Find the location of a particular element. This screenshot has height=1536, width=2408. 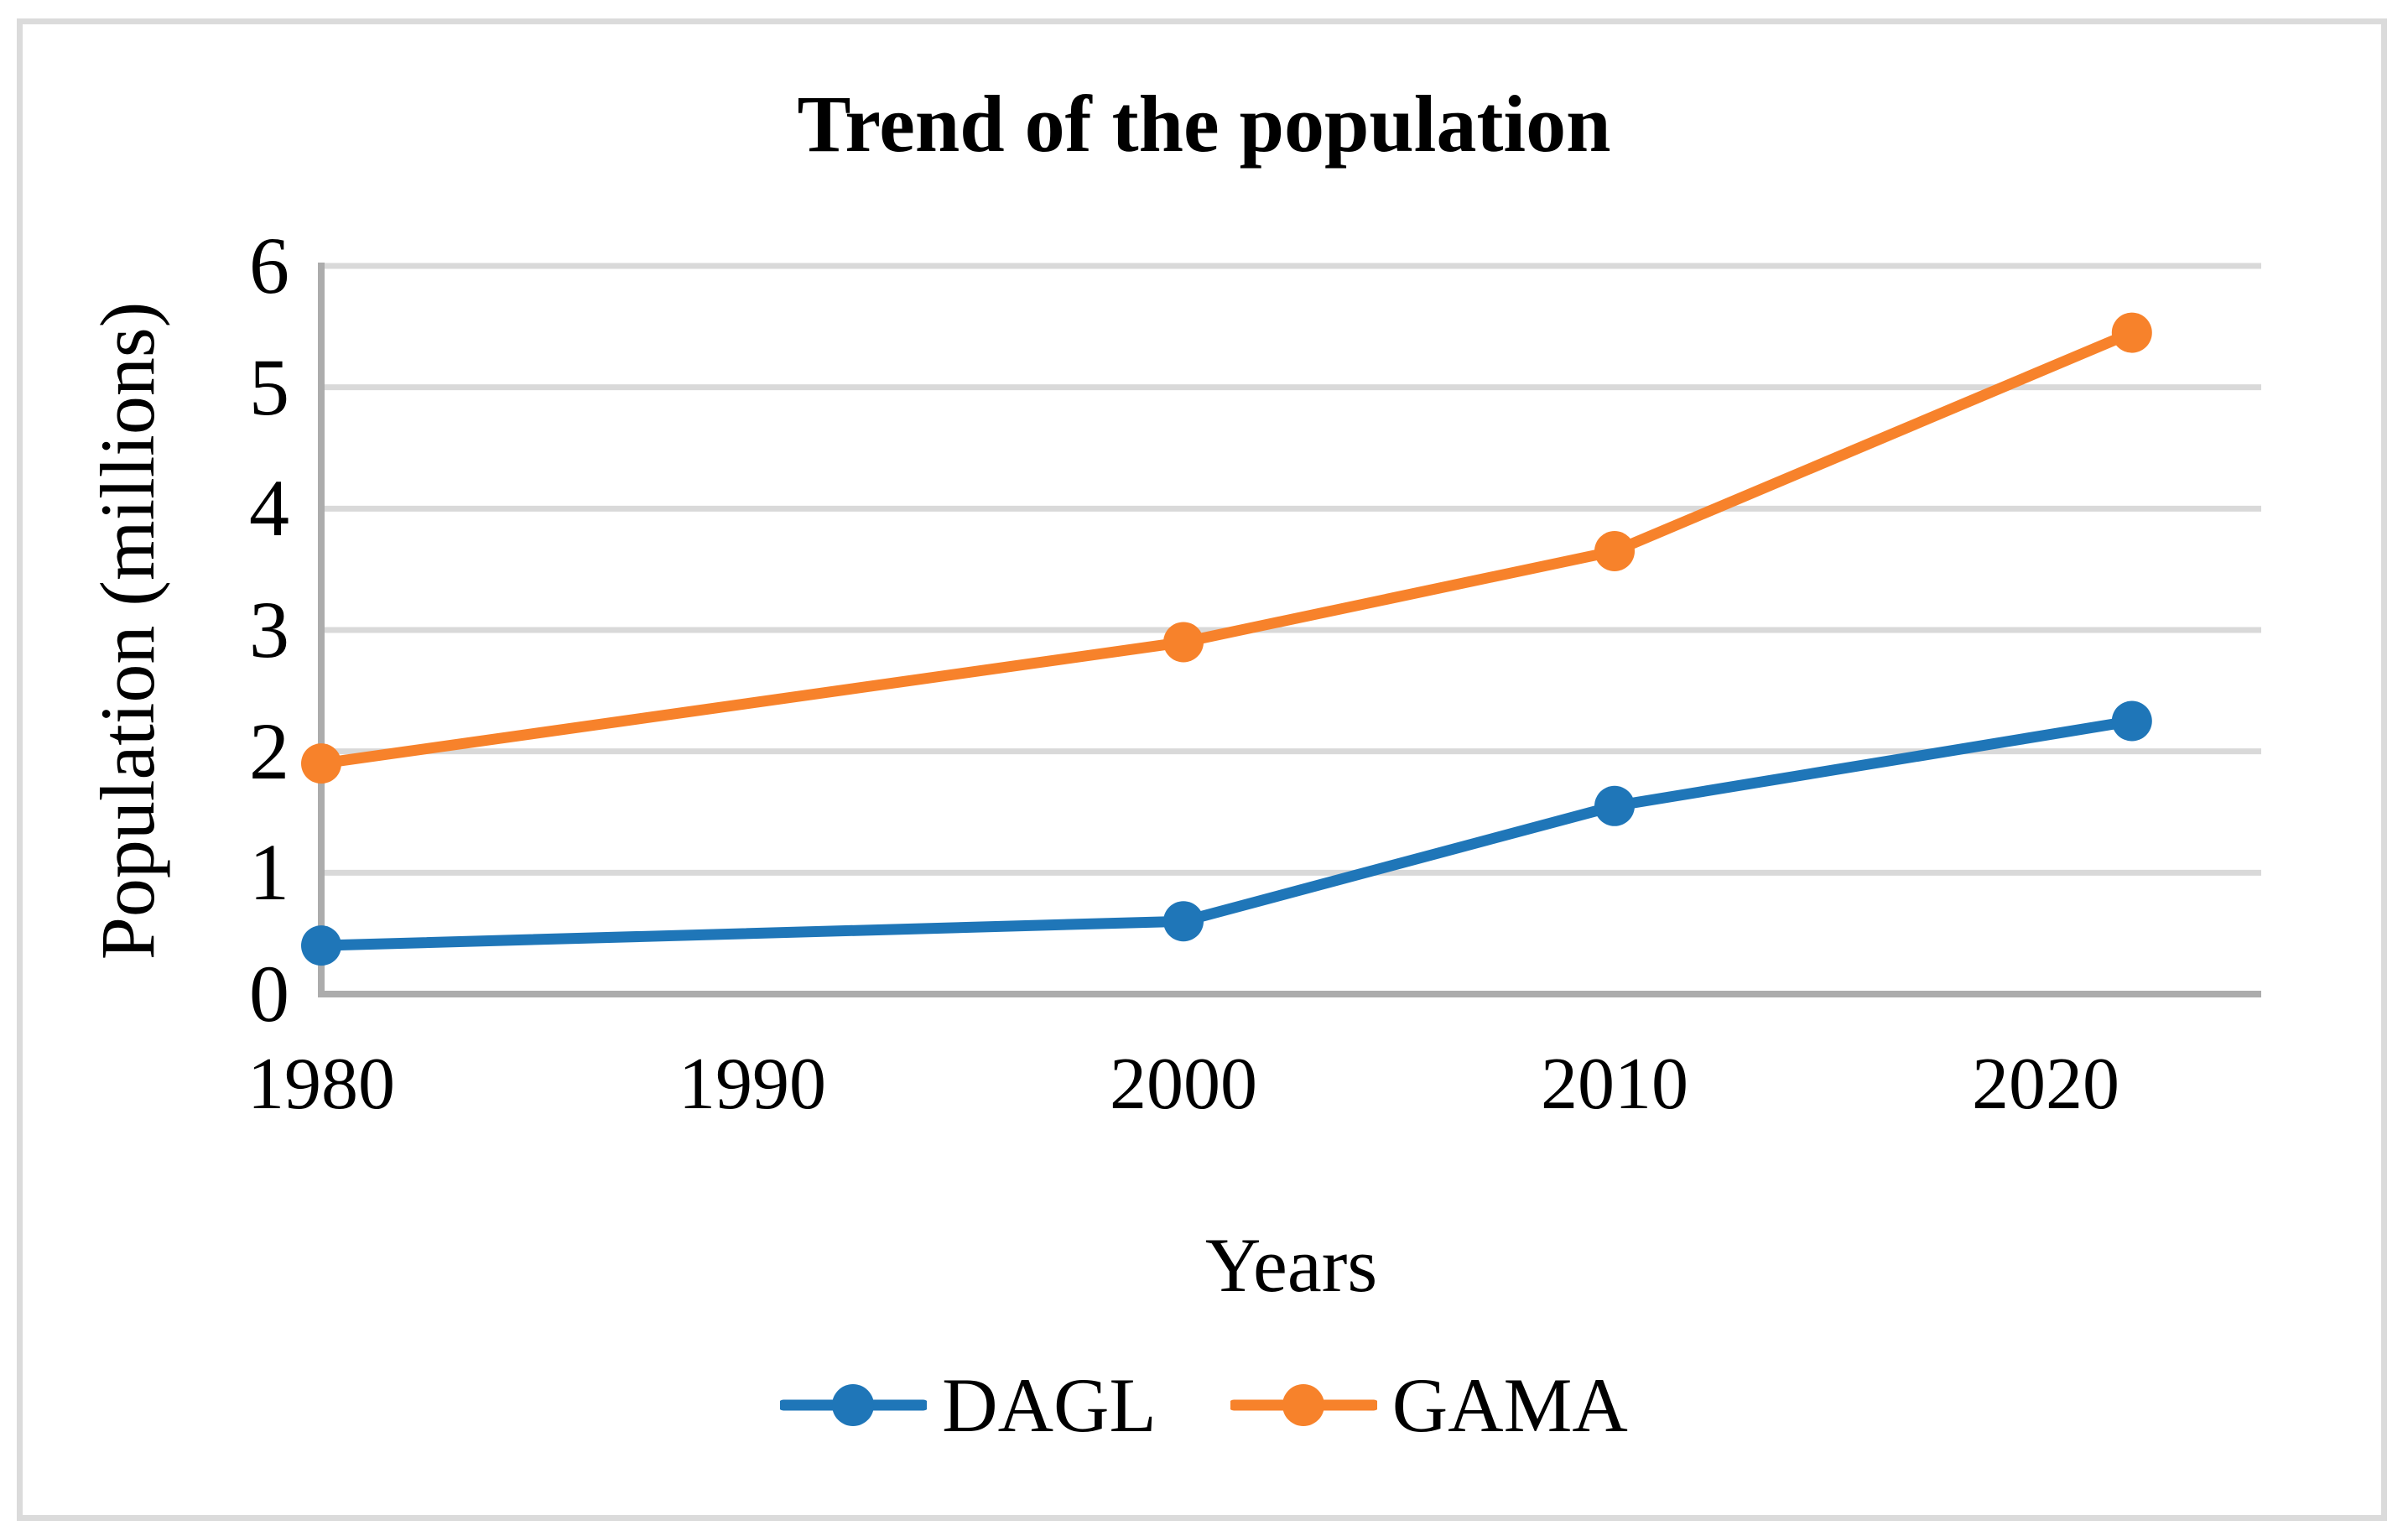

y-tick-label: 4 is located at coordinates (269, 508).